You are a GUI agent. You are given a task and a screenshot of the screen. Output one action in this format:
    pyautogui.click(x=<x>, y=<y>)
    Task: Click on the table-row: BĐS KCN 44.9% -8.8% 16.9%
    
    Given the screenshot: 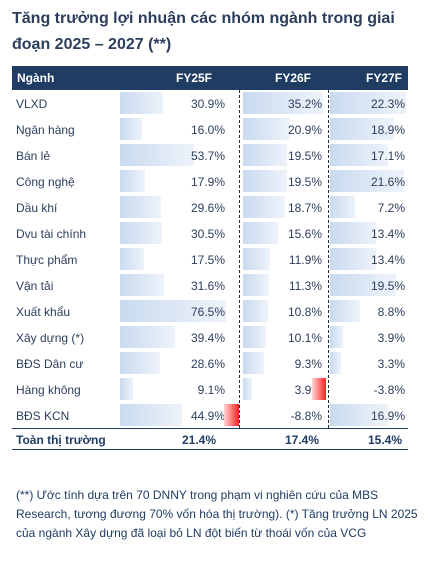 What is the action you would take?
    pyautogui.click(x=210, y=415)
    